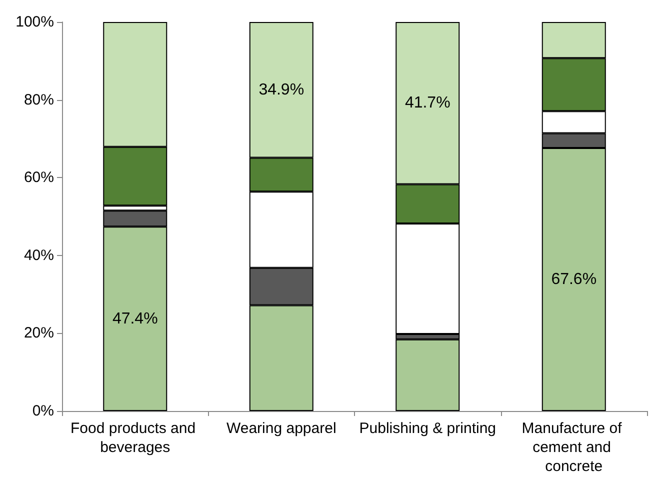 The image size is (665, 495). What do you see at coordinates (43, 411) in the screenshot?
I see `y-tick-label: 0%` at bounding box center [43, 411].